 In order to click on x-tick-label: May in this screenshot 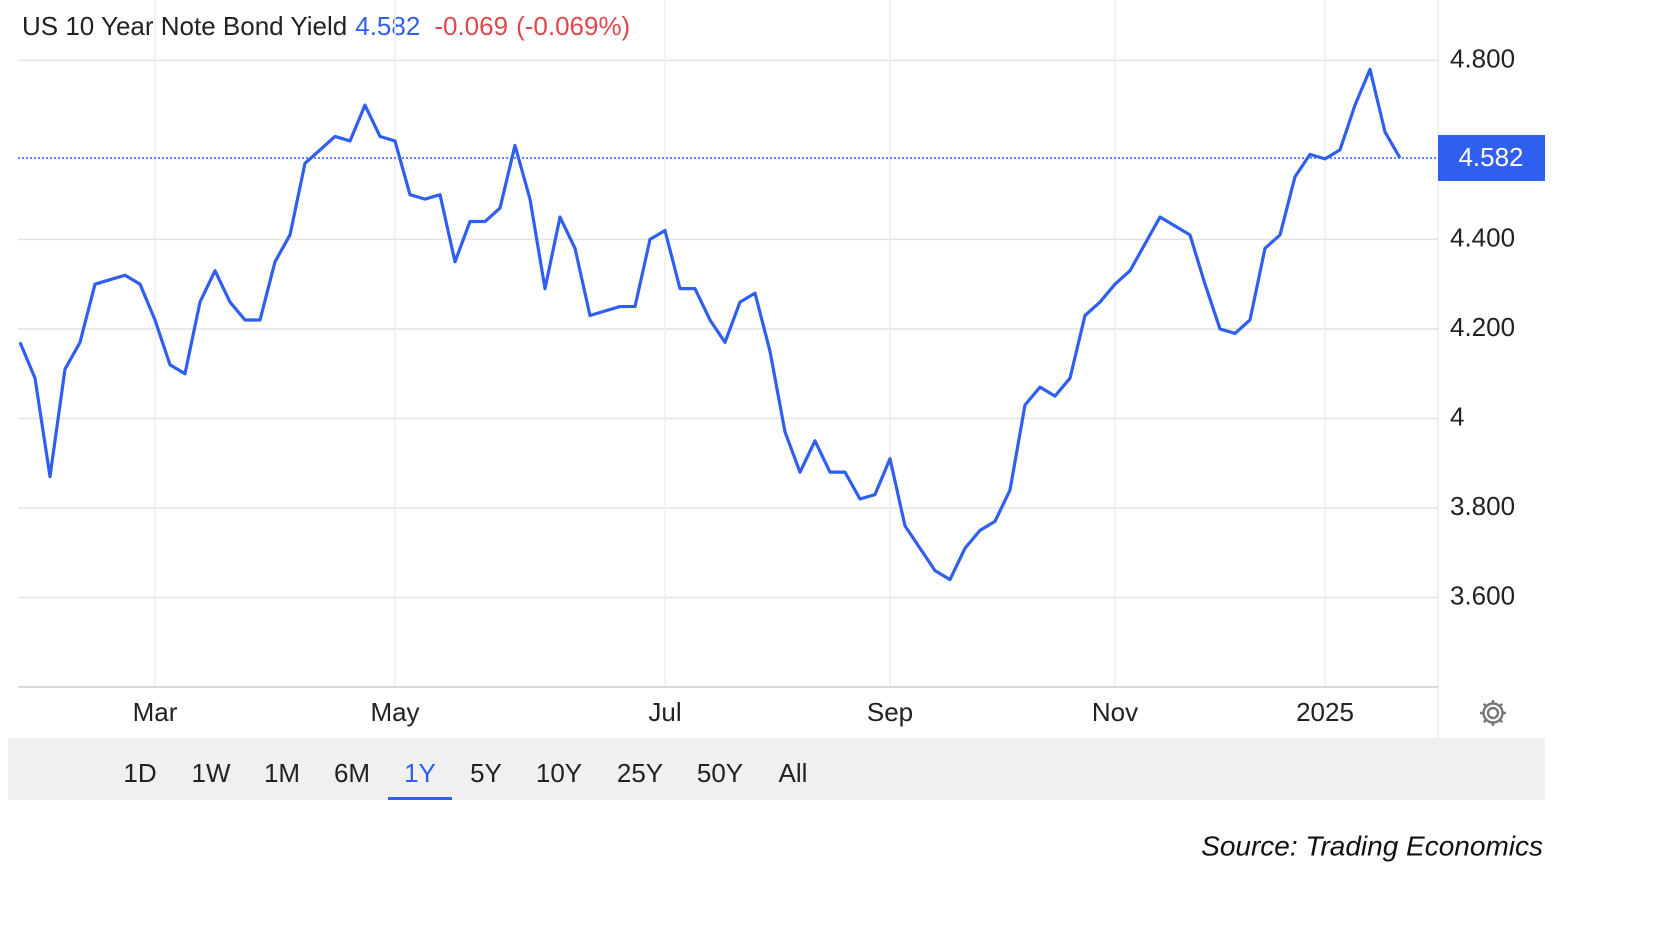, I will do `click(394, 712)`.